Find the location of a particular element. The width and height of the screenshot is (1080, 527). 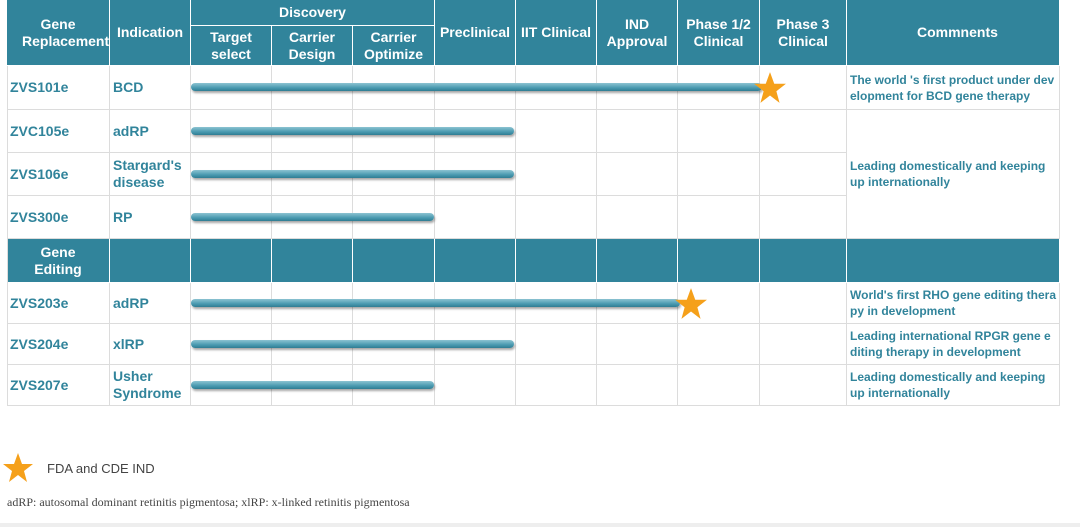

header-cell: Gene Replacement is located at coordinates (58, 33).